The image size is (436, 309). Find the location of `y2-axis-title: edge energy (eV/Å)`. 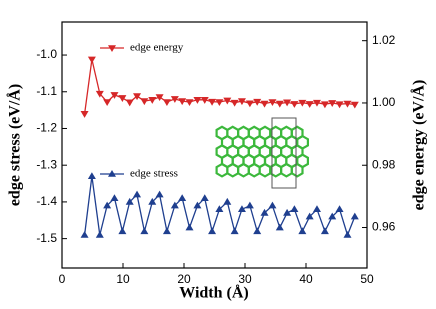

y2-axis-title: edge energy (eV/Å) is located at coordinates (419, 145).